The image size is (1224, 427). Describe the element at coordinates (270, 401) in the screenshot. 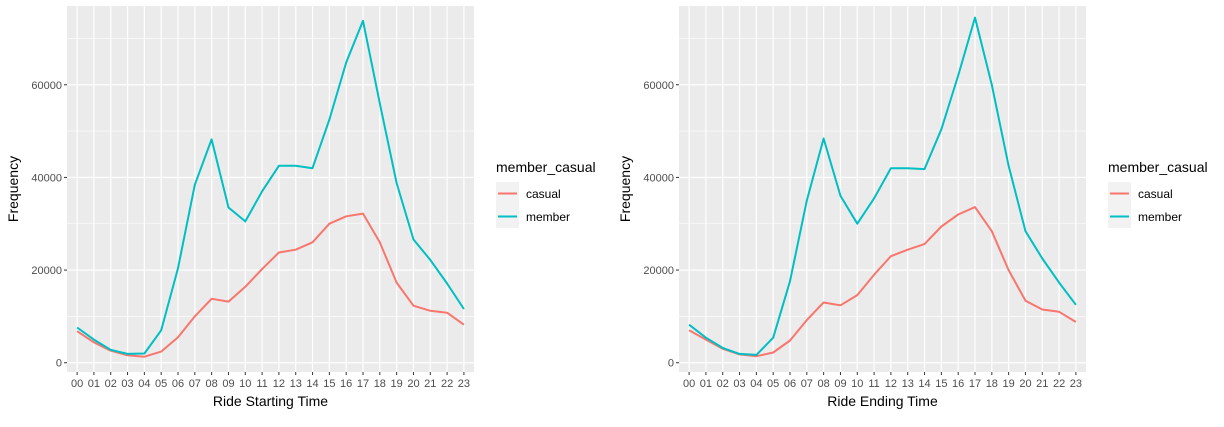

I see `x-axis-title: Ride Starting Time` at that location.